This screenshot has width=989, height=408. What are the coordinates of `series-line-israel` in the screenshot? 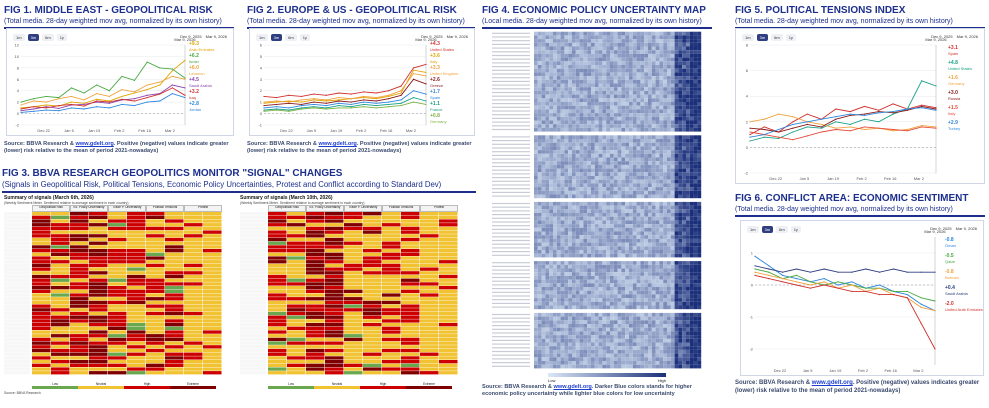 It's located at (103, 82).